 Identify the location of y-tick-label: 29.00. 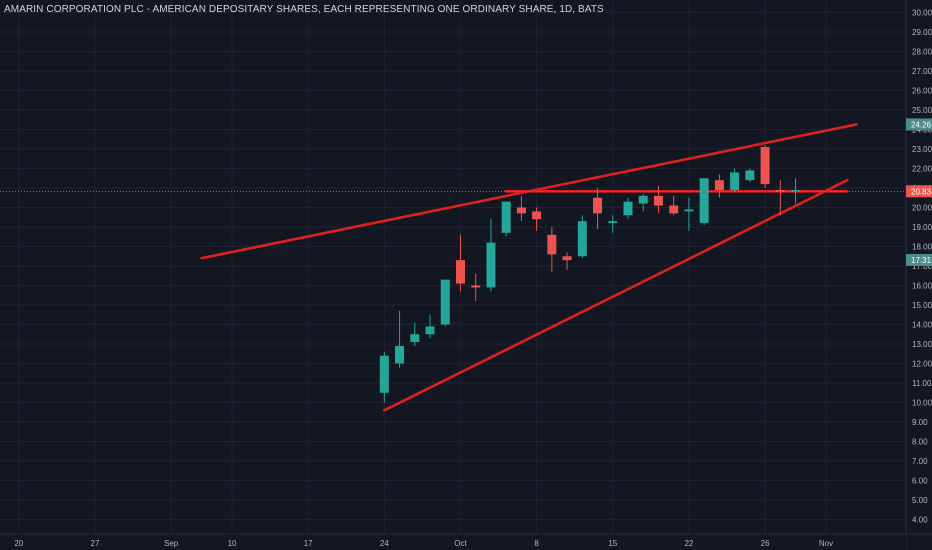
(922, 32).